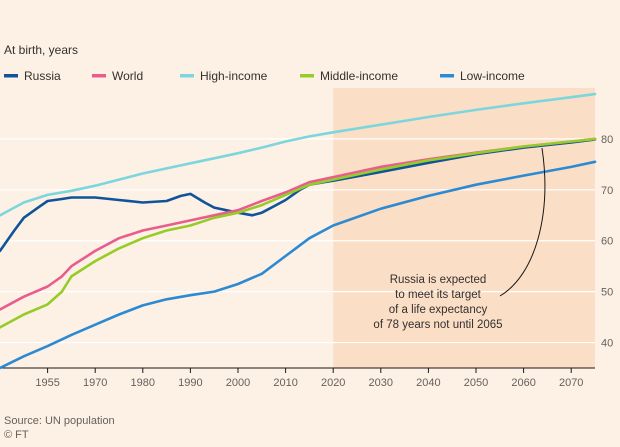 This screenshot has width=620, height=447. What do you see at coordinates (522, 222) in the screenshot?
I see `annotation-leader-line` at bounding box center [522, 222].